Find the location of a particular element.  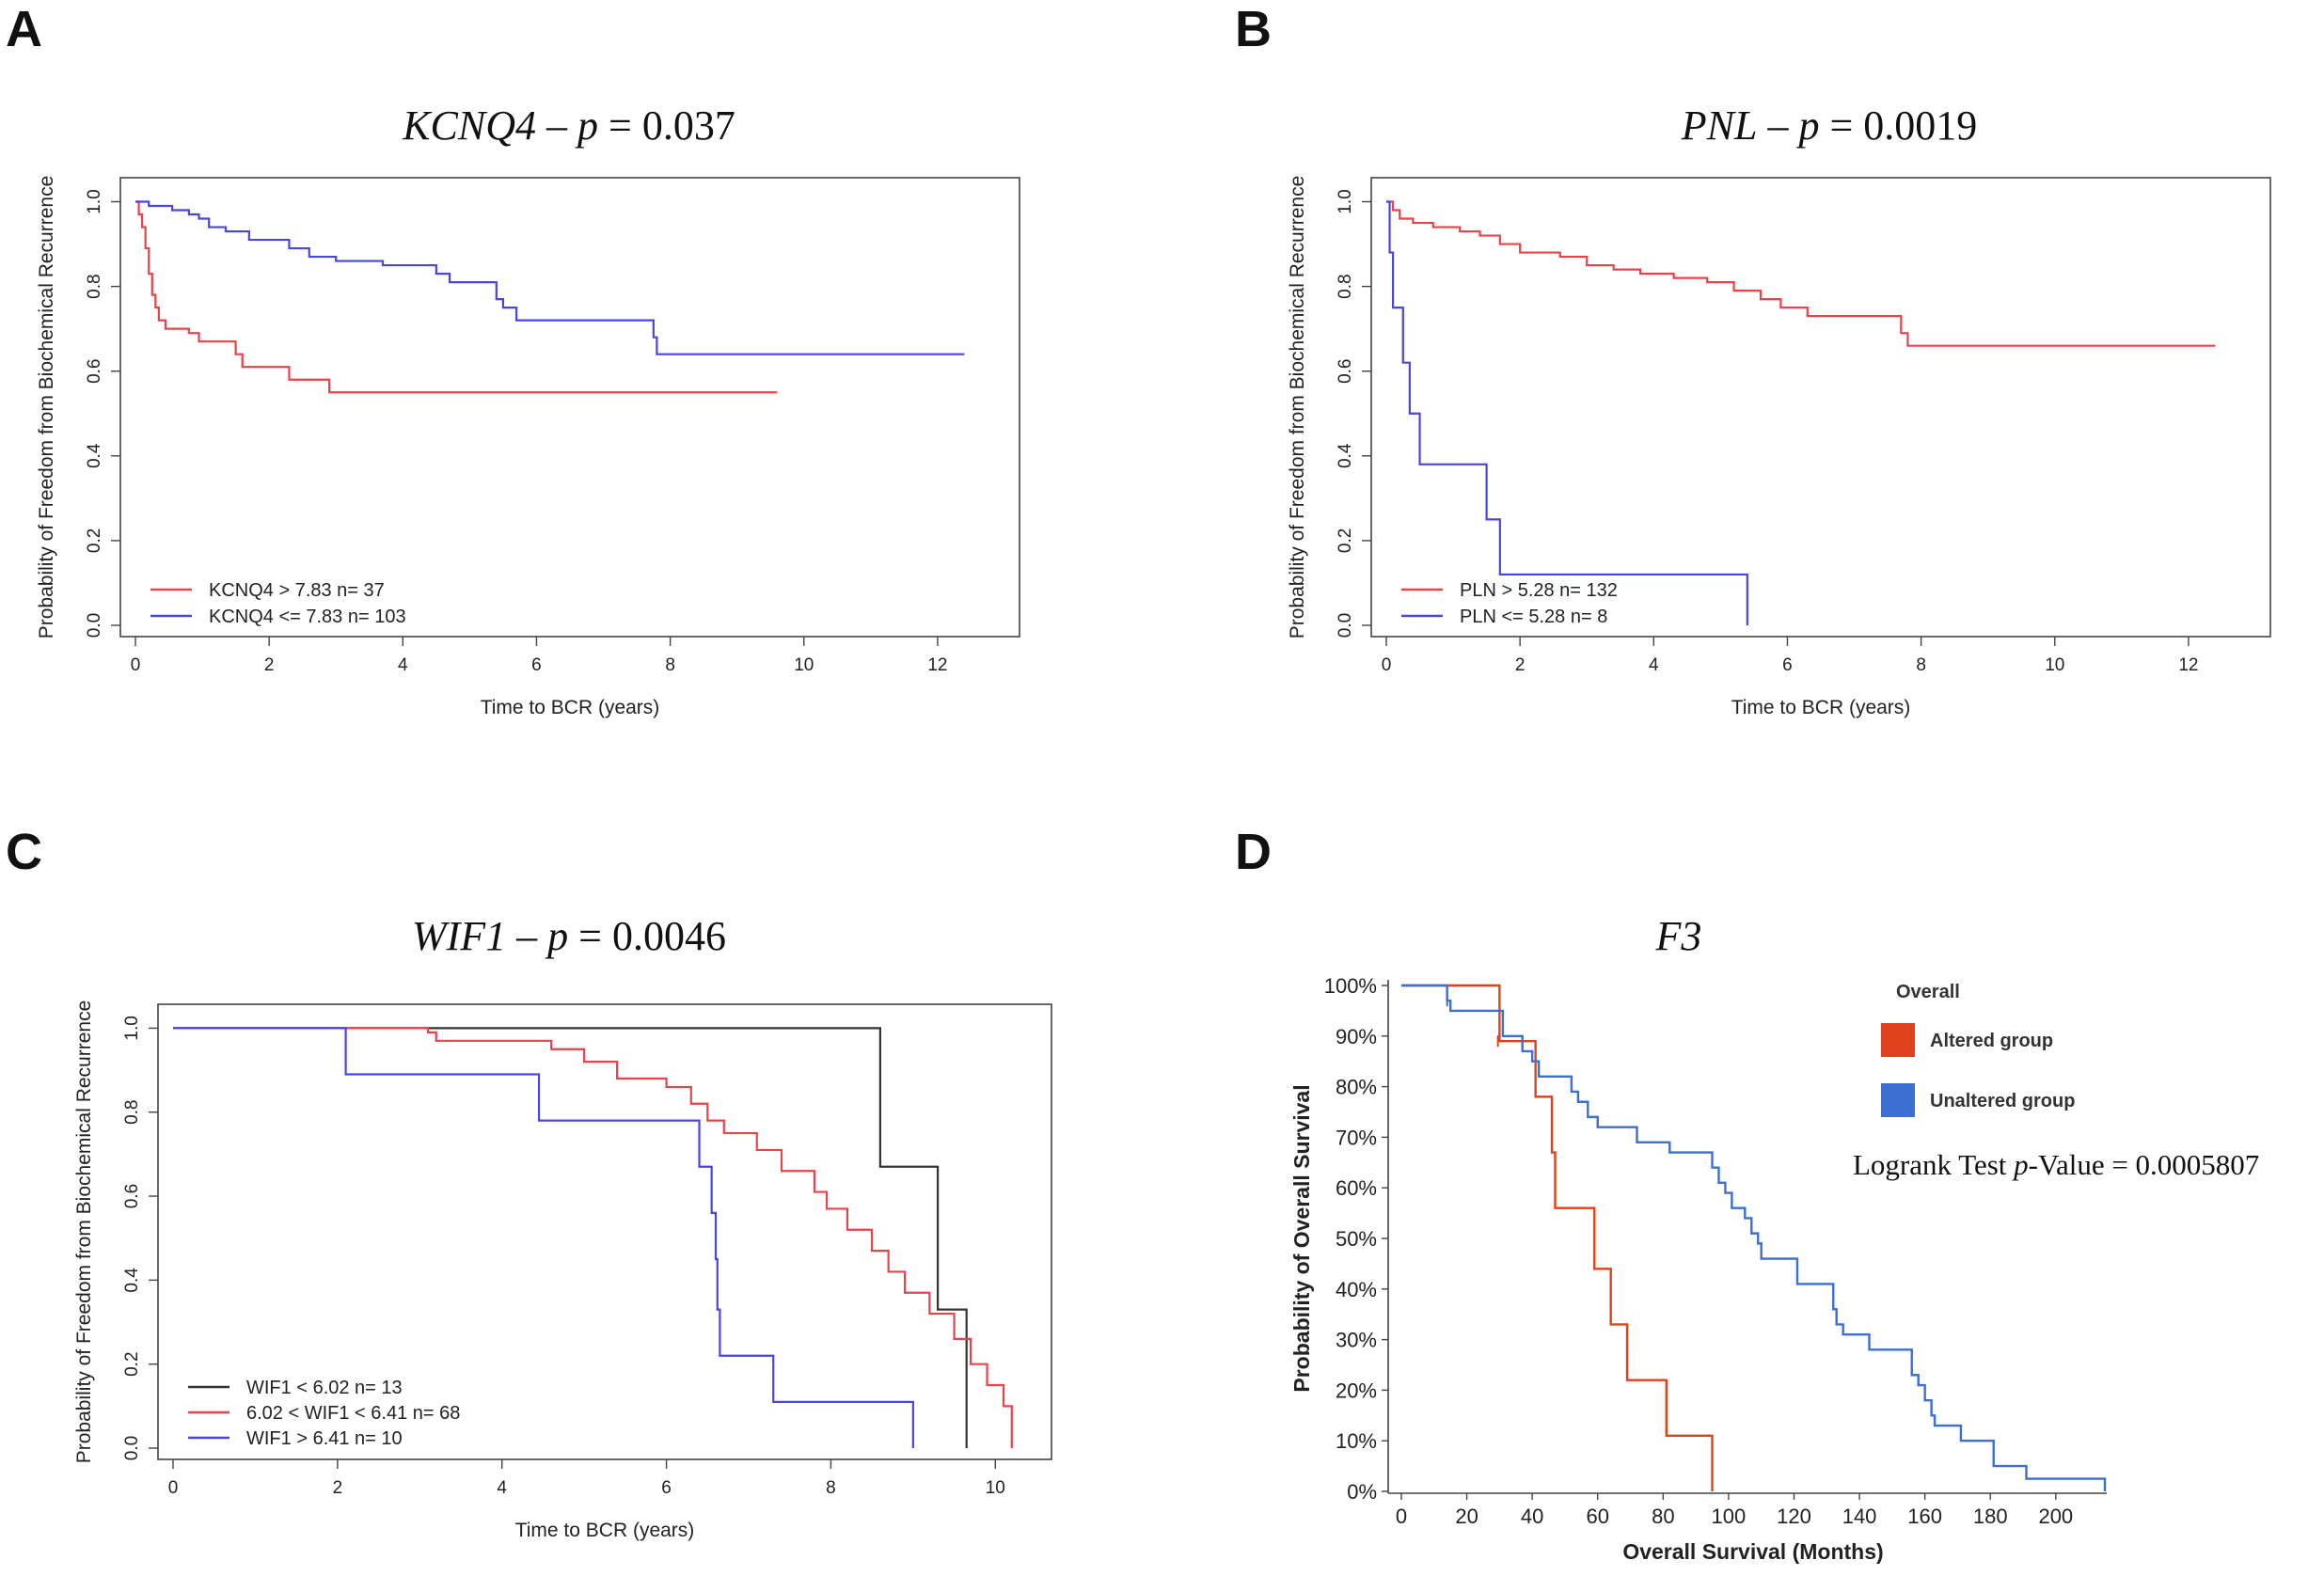

panel-label-a: A is located at coordinates (24, 29).